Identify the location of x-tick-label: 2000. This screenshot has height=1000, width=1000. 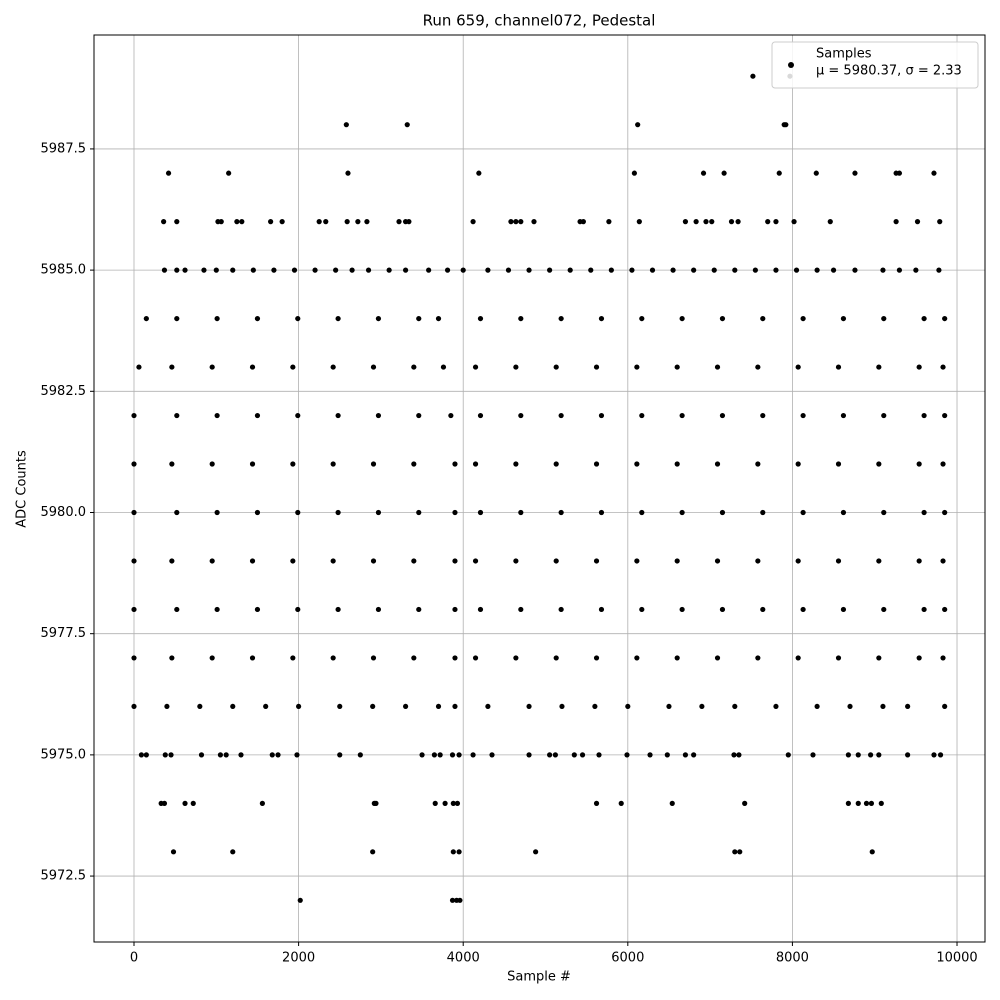
(298, 958).